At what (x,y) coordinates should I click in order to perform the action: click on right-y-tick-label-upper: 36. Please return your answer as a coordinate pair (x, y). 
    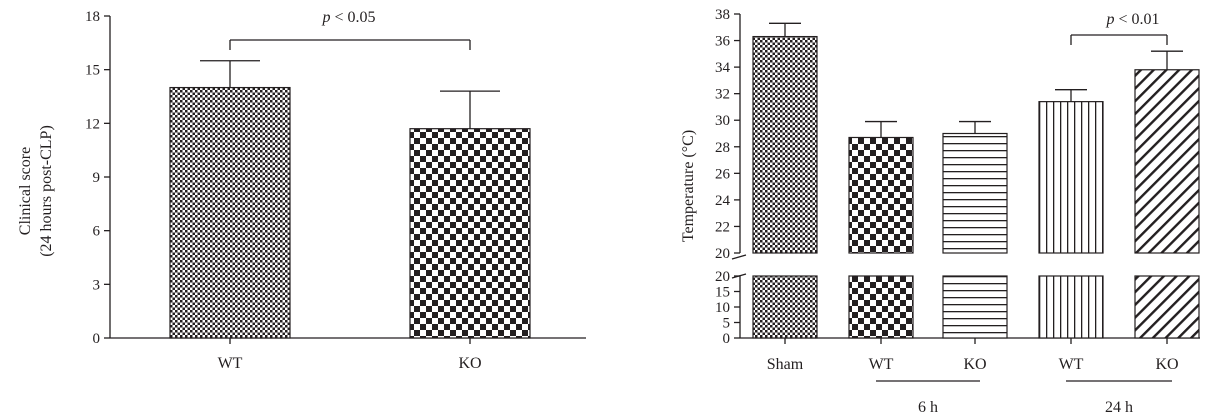
    Looking at the image, I should click on (723, 42).